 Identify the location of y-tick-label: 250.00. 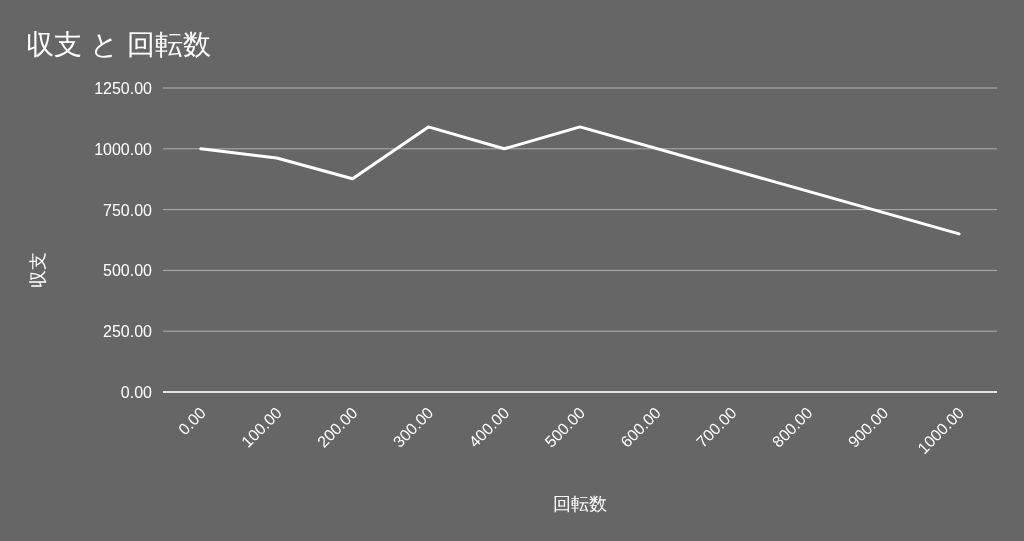
(128, 332).